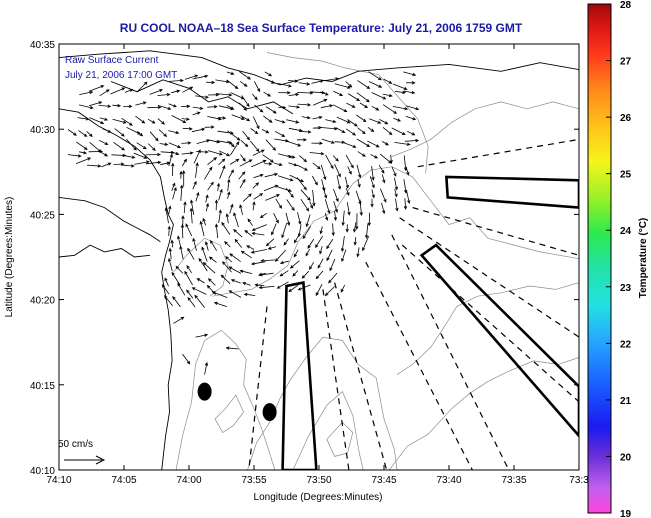  What do you see at coordinates (643, 258) in the screenshot?
I see `colorbar-label: Temperature (°C)` at bounding box center [643, 258].